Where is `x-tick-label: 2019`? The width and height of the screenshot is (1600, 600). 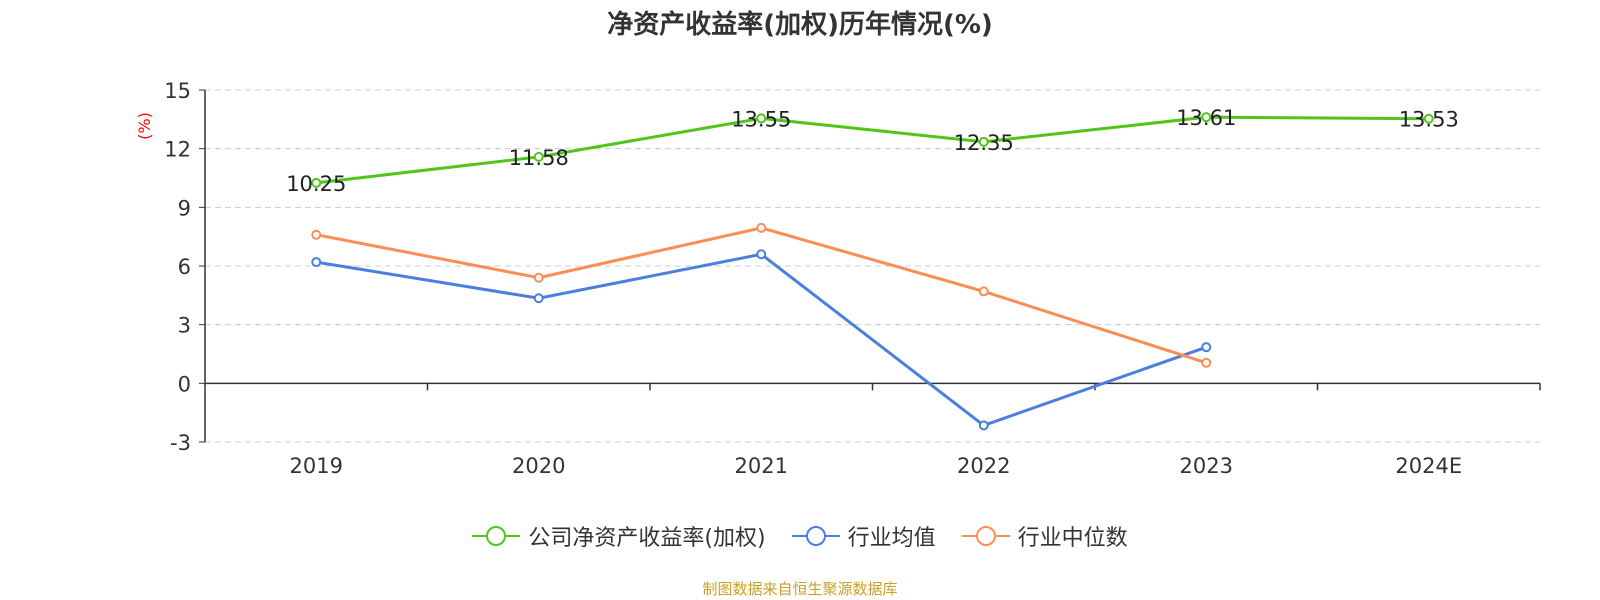 x-tick-label: 2019 is located at coordinates (316, 466).